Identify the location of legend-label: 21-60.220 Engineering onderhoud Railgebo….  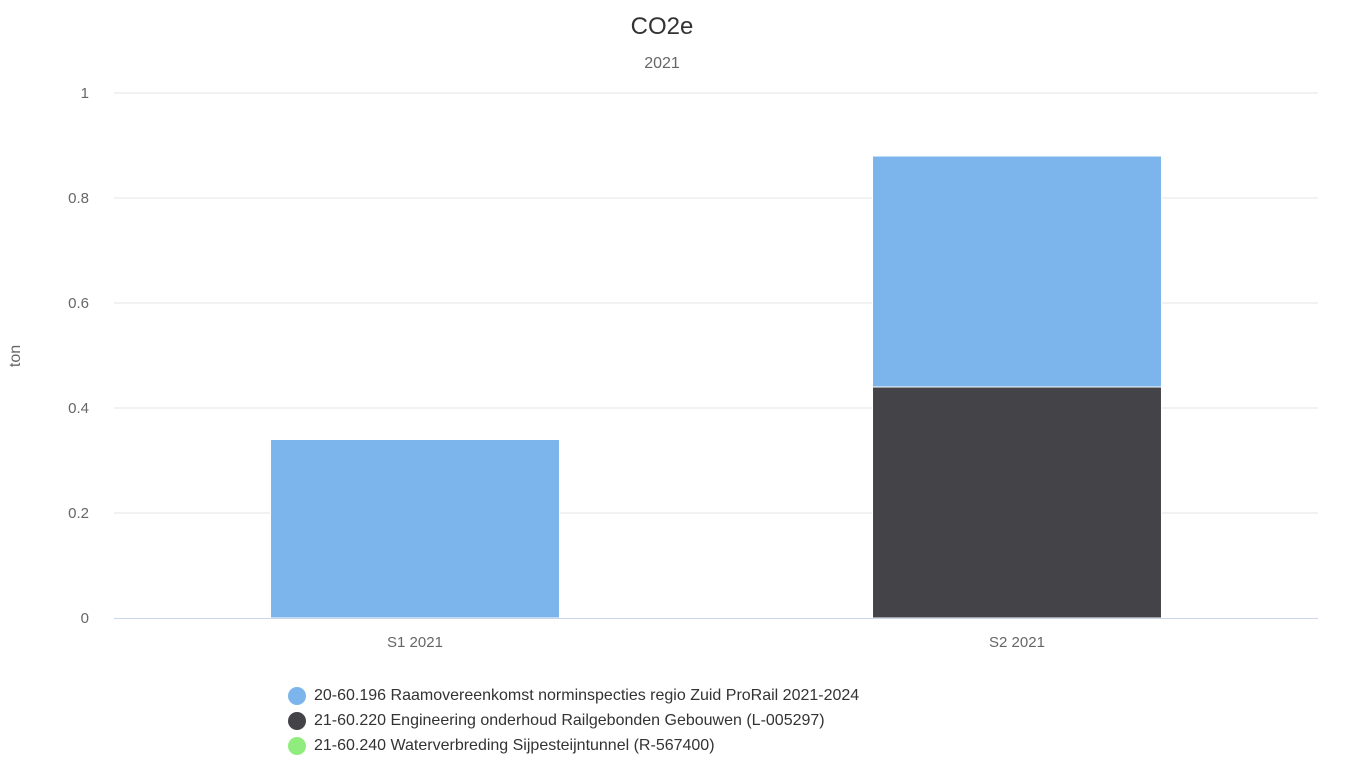
(569, 720).